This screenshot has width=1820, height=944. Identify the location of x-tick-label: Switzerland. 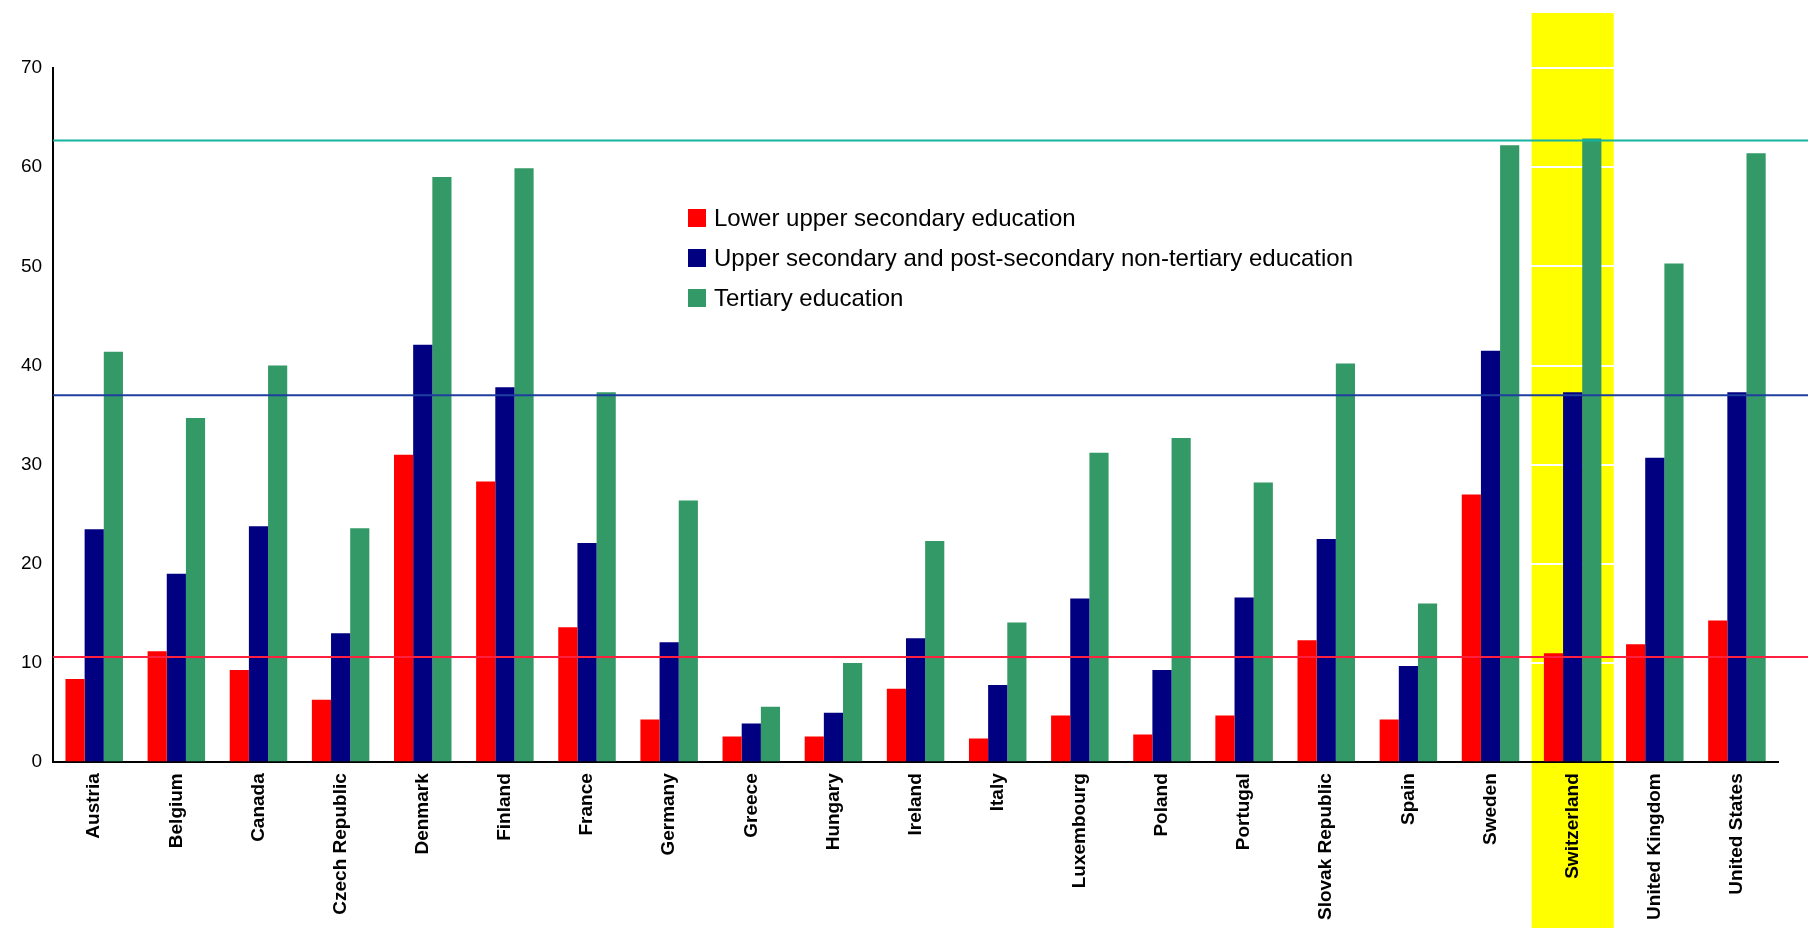
(1571, 826).